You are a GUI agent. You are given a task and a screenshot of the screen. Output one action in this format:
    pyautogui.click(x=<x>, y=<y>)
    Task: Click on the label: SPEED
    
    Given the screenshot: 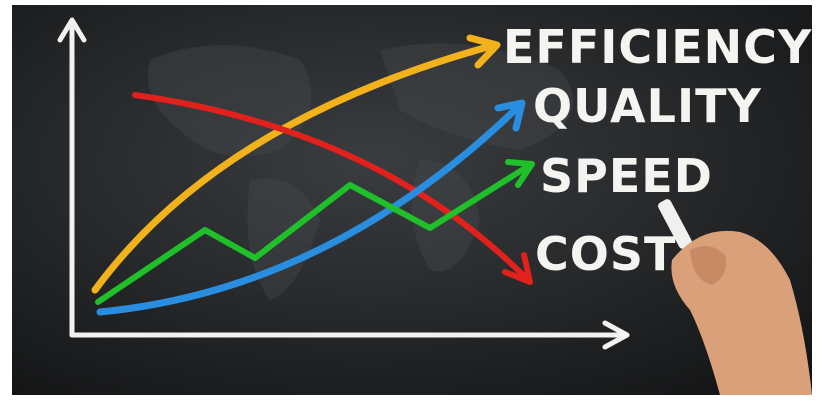 What is the action you would take?
    pyautogui.click(x=626, y=176)
    